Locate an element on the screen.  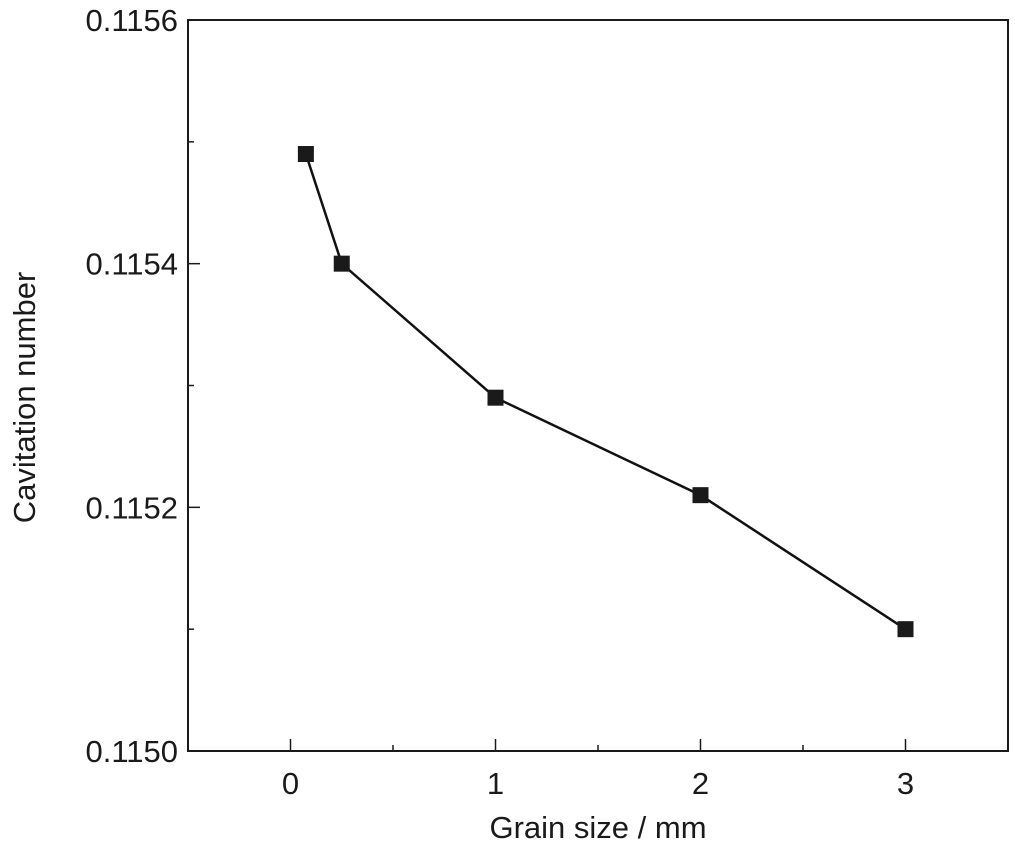
x-tick-label-1: 1 is located at coordinates (495, 783).